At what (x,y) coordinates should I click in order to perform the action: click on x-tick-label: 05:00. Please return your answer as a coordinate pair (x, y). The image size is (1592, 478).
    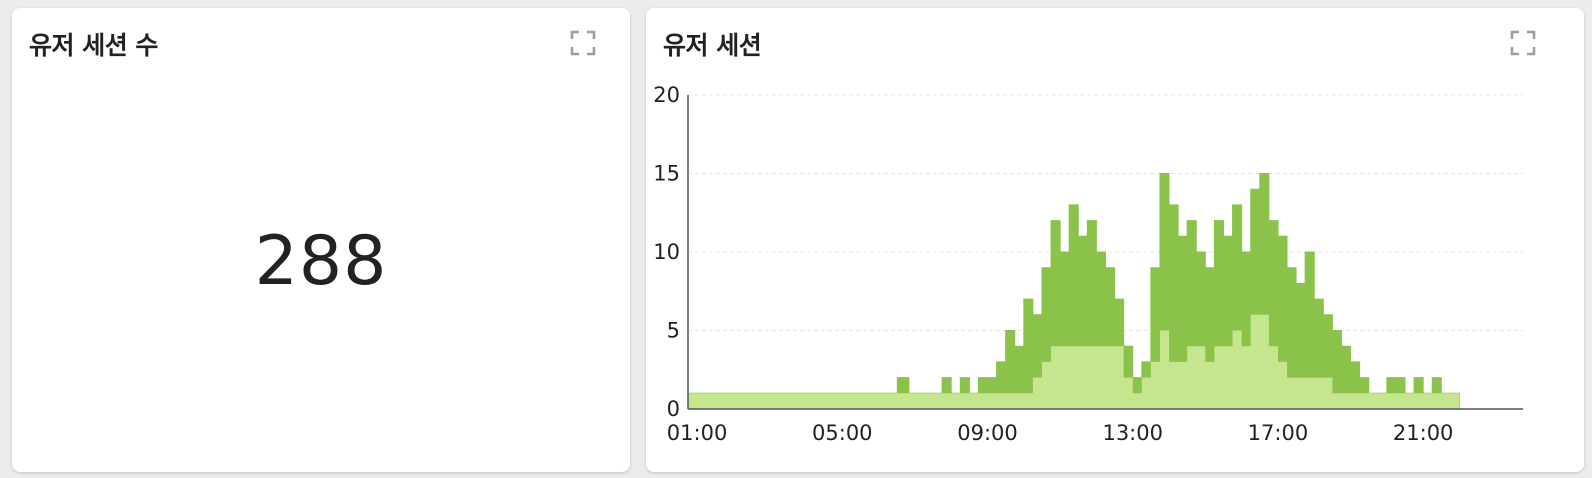
    Looking at the image, I should click on (842, 433).